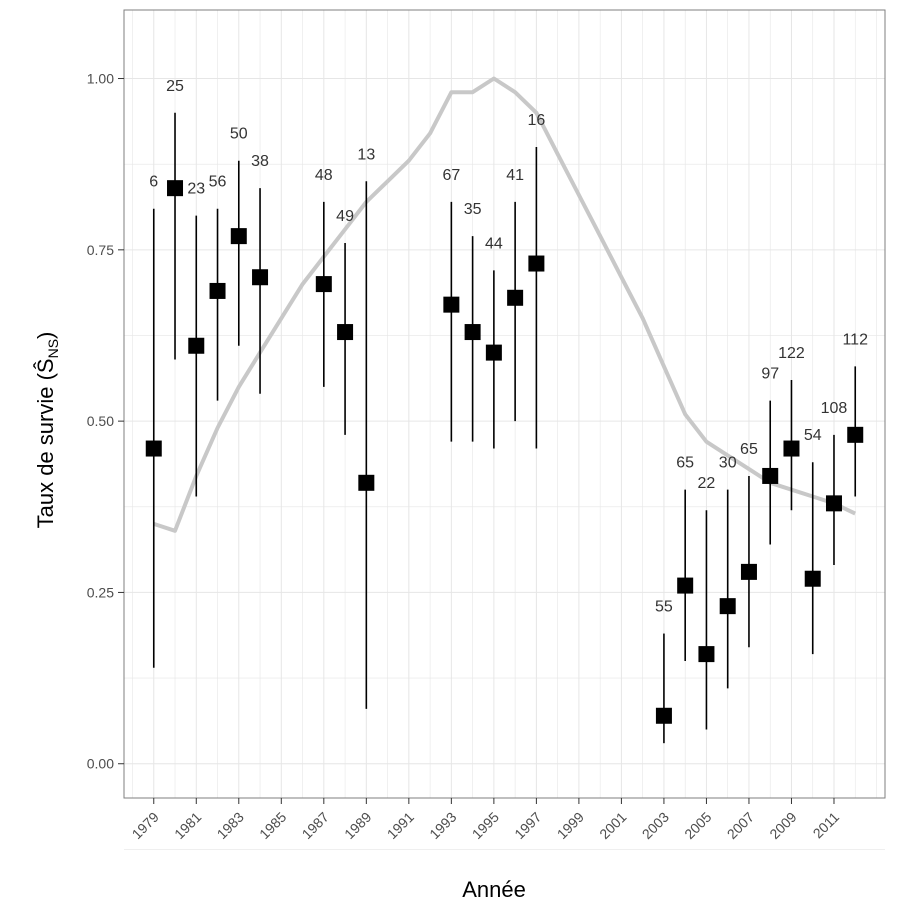 This screenshot has width=914, height=915. What do you see at coordinates (834, 408) in the screenshot?
I see `sample-size-label: 108` at bounding box center [834, 408].